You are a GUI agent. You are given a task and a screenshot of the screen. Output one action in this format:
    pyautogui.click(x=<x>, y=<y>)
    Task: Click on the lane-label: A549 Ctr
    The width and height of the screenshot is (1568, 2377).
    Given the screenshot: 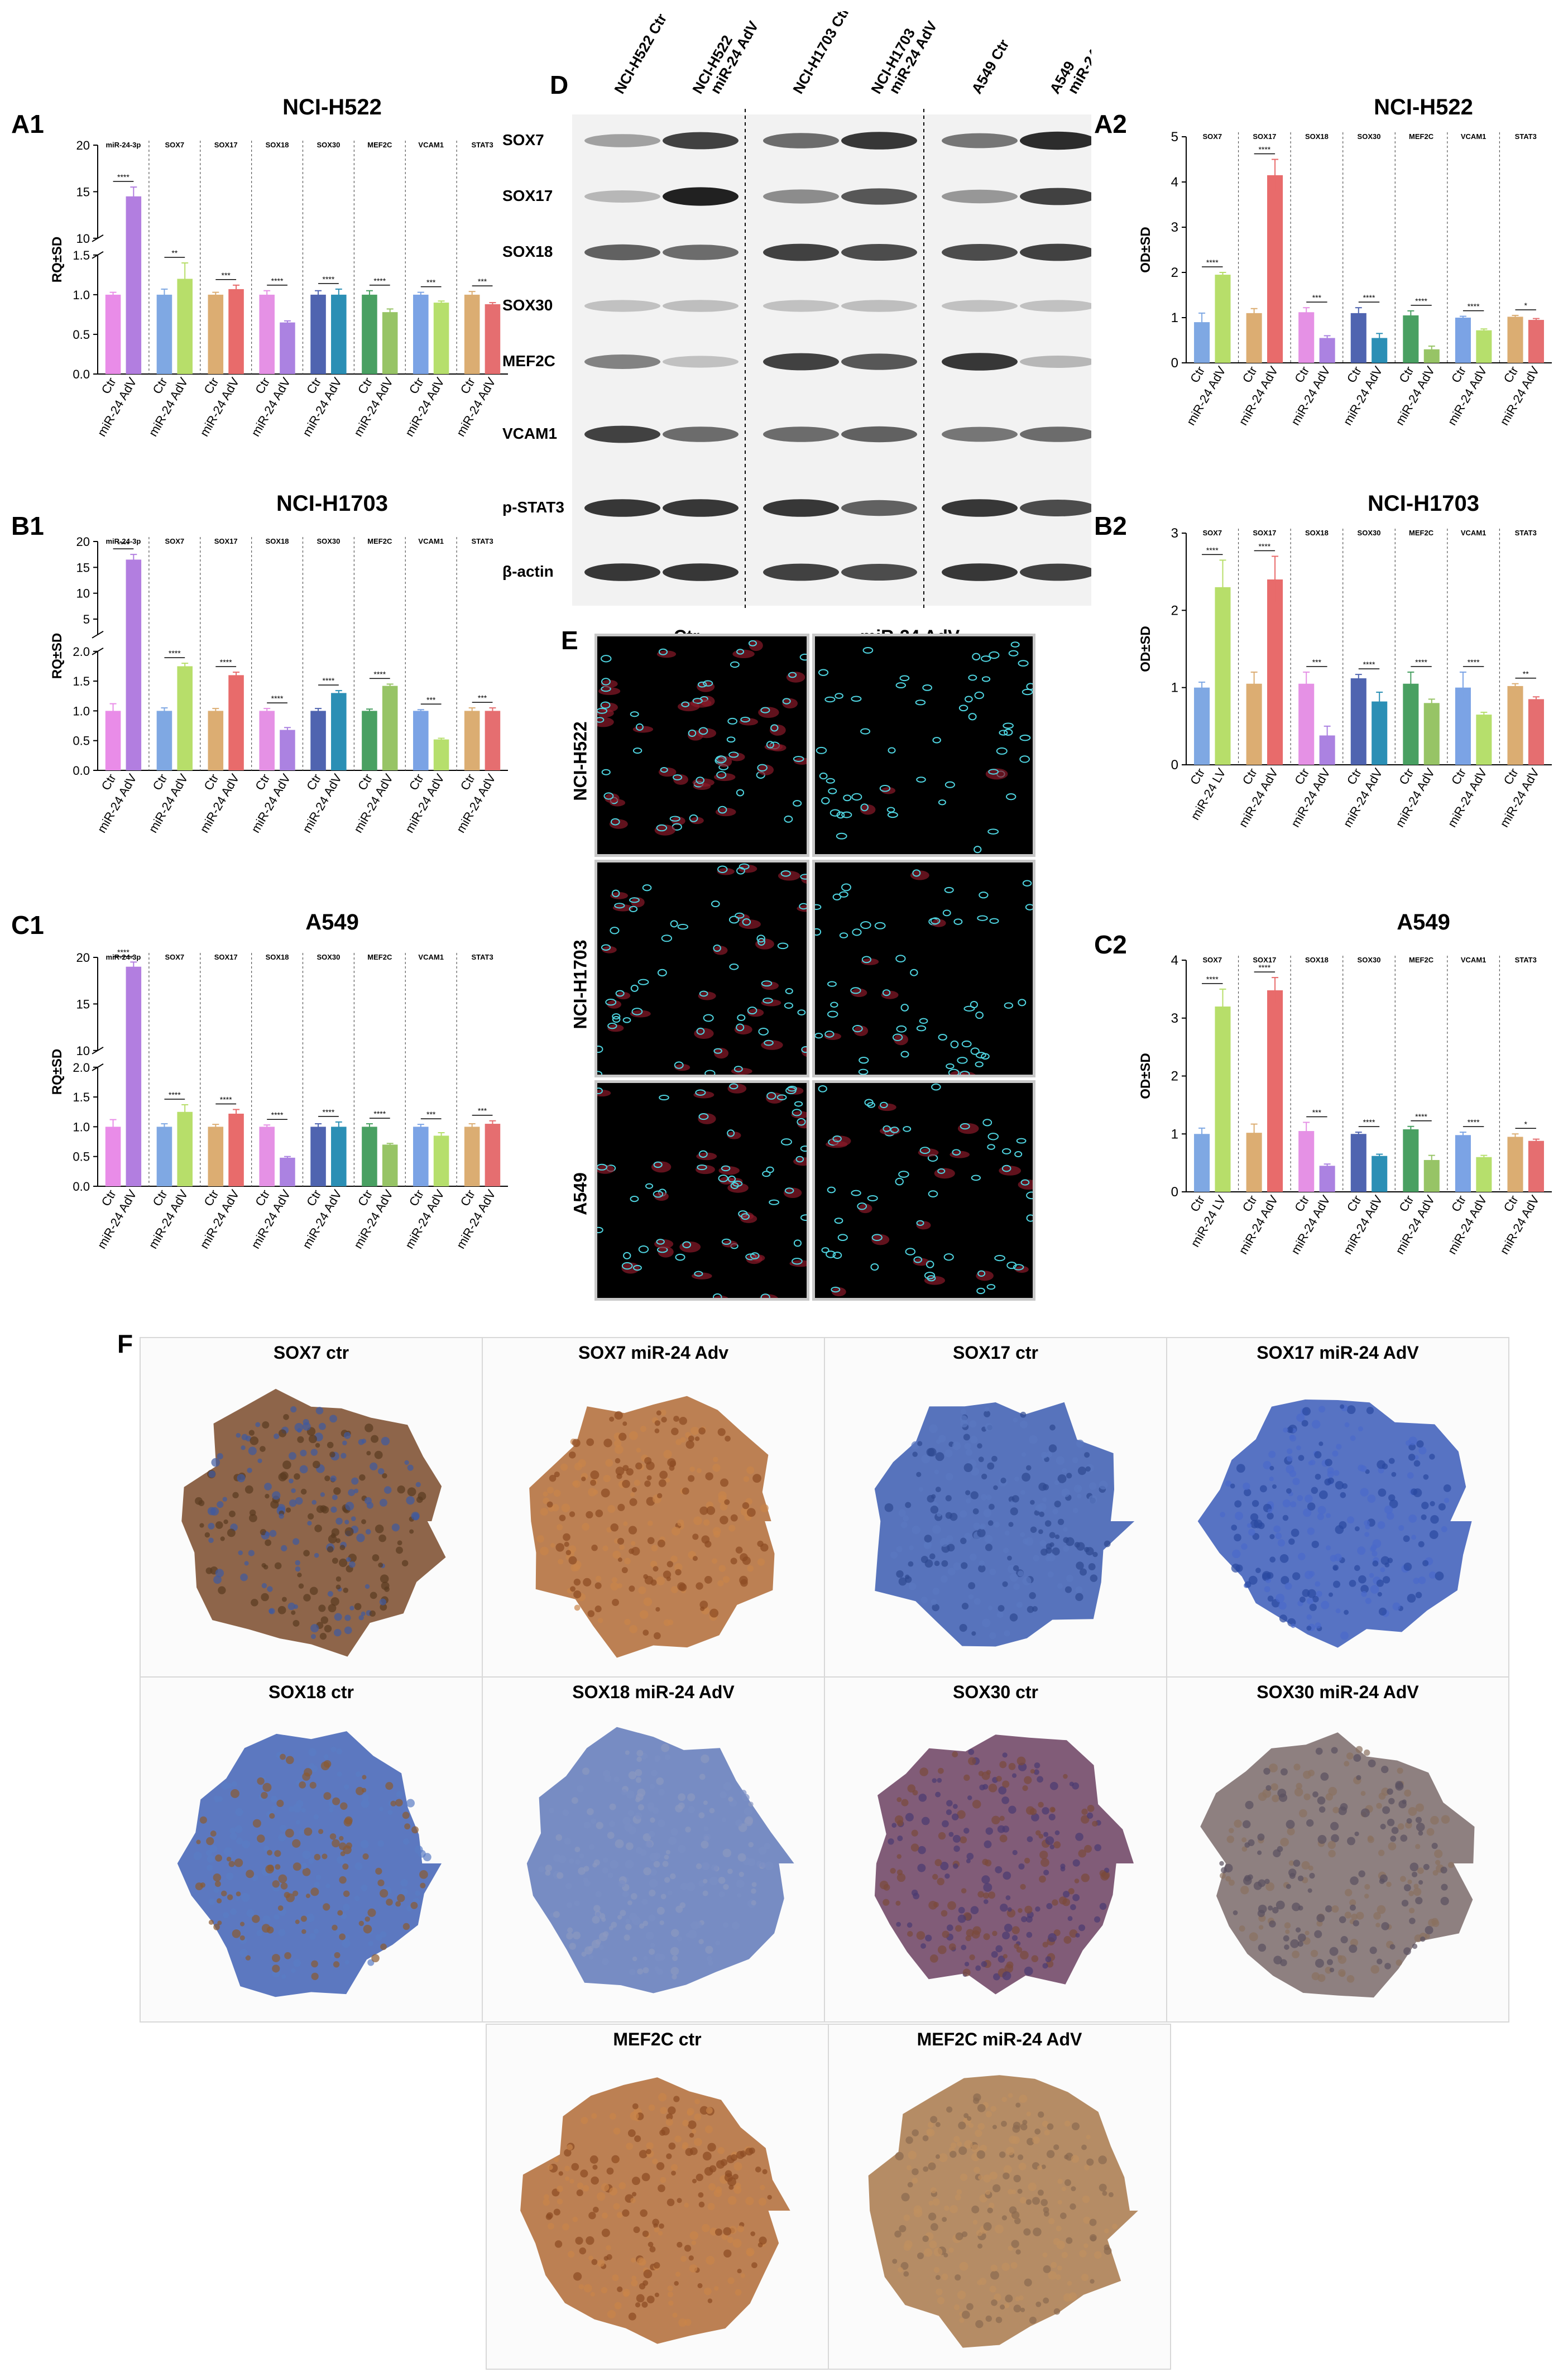 What is the action you would take?
    pyautogui.click(x=990, y=66)
    